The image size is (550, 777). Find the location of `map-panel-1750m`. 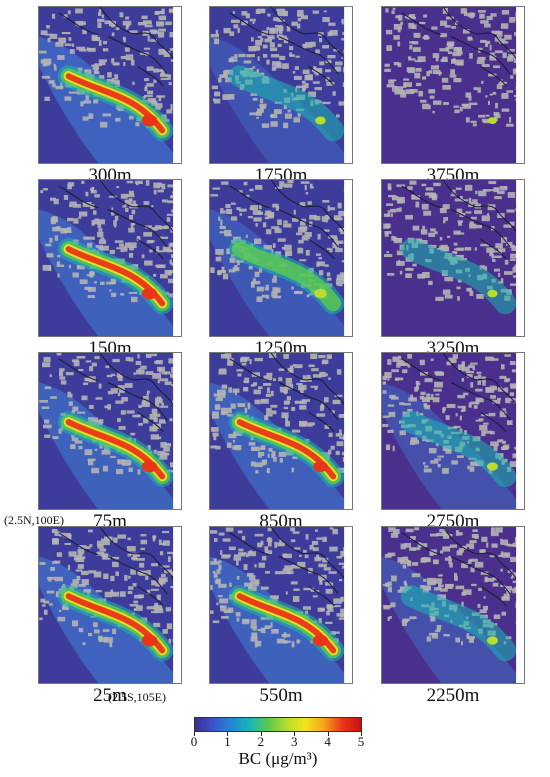

map-panel-1750m is located at coordinates (281, 85).